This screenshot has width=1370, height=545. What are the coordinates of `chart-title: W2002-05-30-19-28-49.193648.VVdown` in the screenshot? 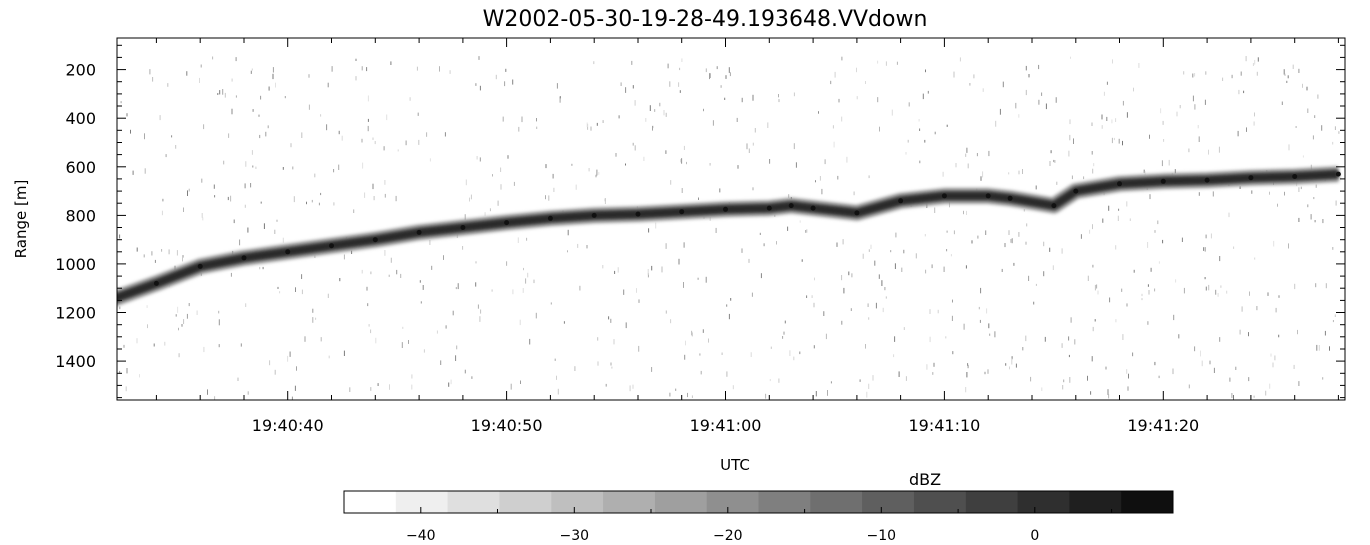 It's located at (705, 19).